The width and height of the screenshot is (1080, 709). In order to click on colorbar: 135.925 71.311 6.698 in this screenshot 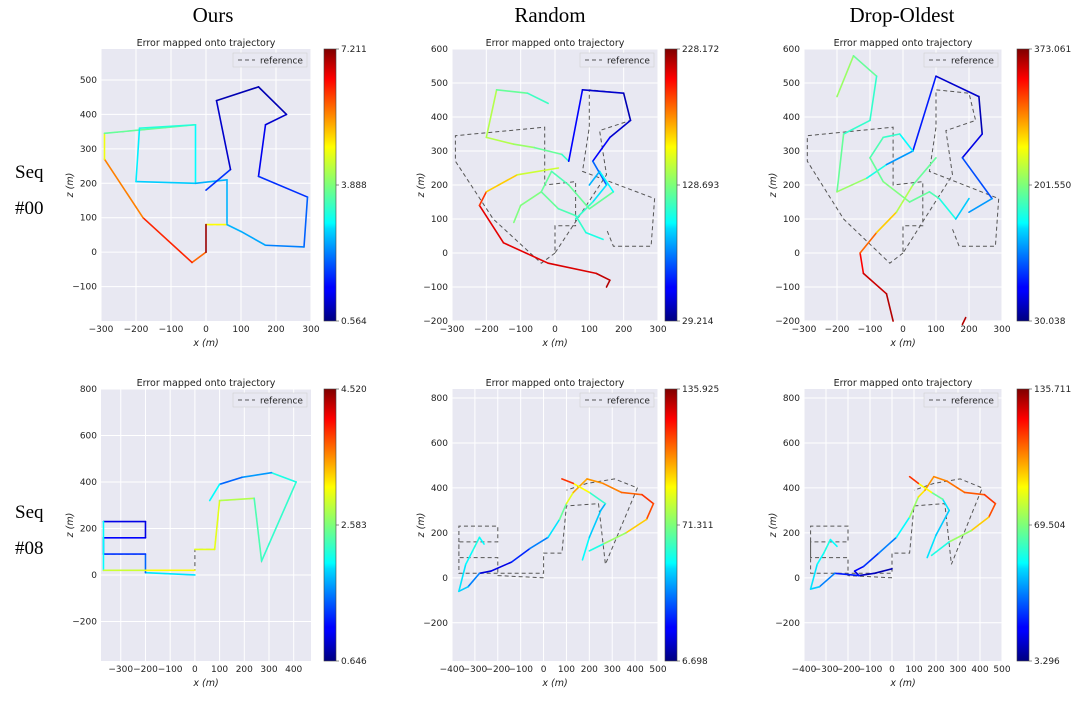, I will do `click(691, 526)`.